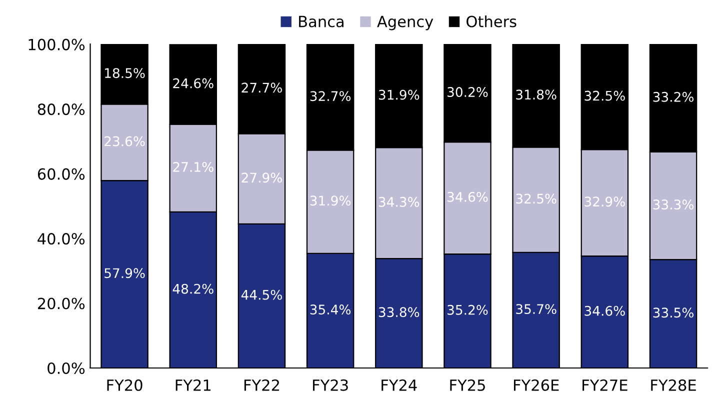  Describe the element at coordinates (536, 385) in the screenshot. I see `x-tick-label: FY26E` at that location.